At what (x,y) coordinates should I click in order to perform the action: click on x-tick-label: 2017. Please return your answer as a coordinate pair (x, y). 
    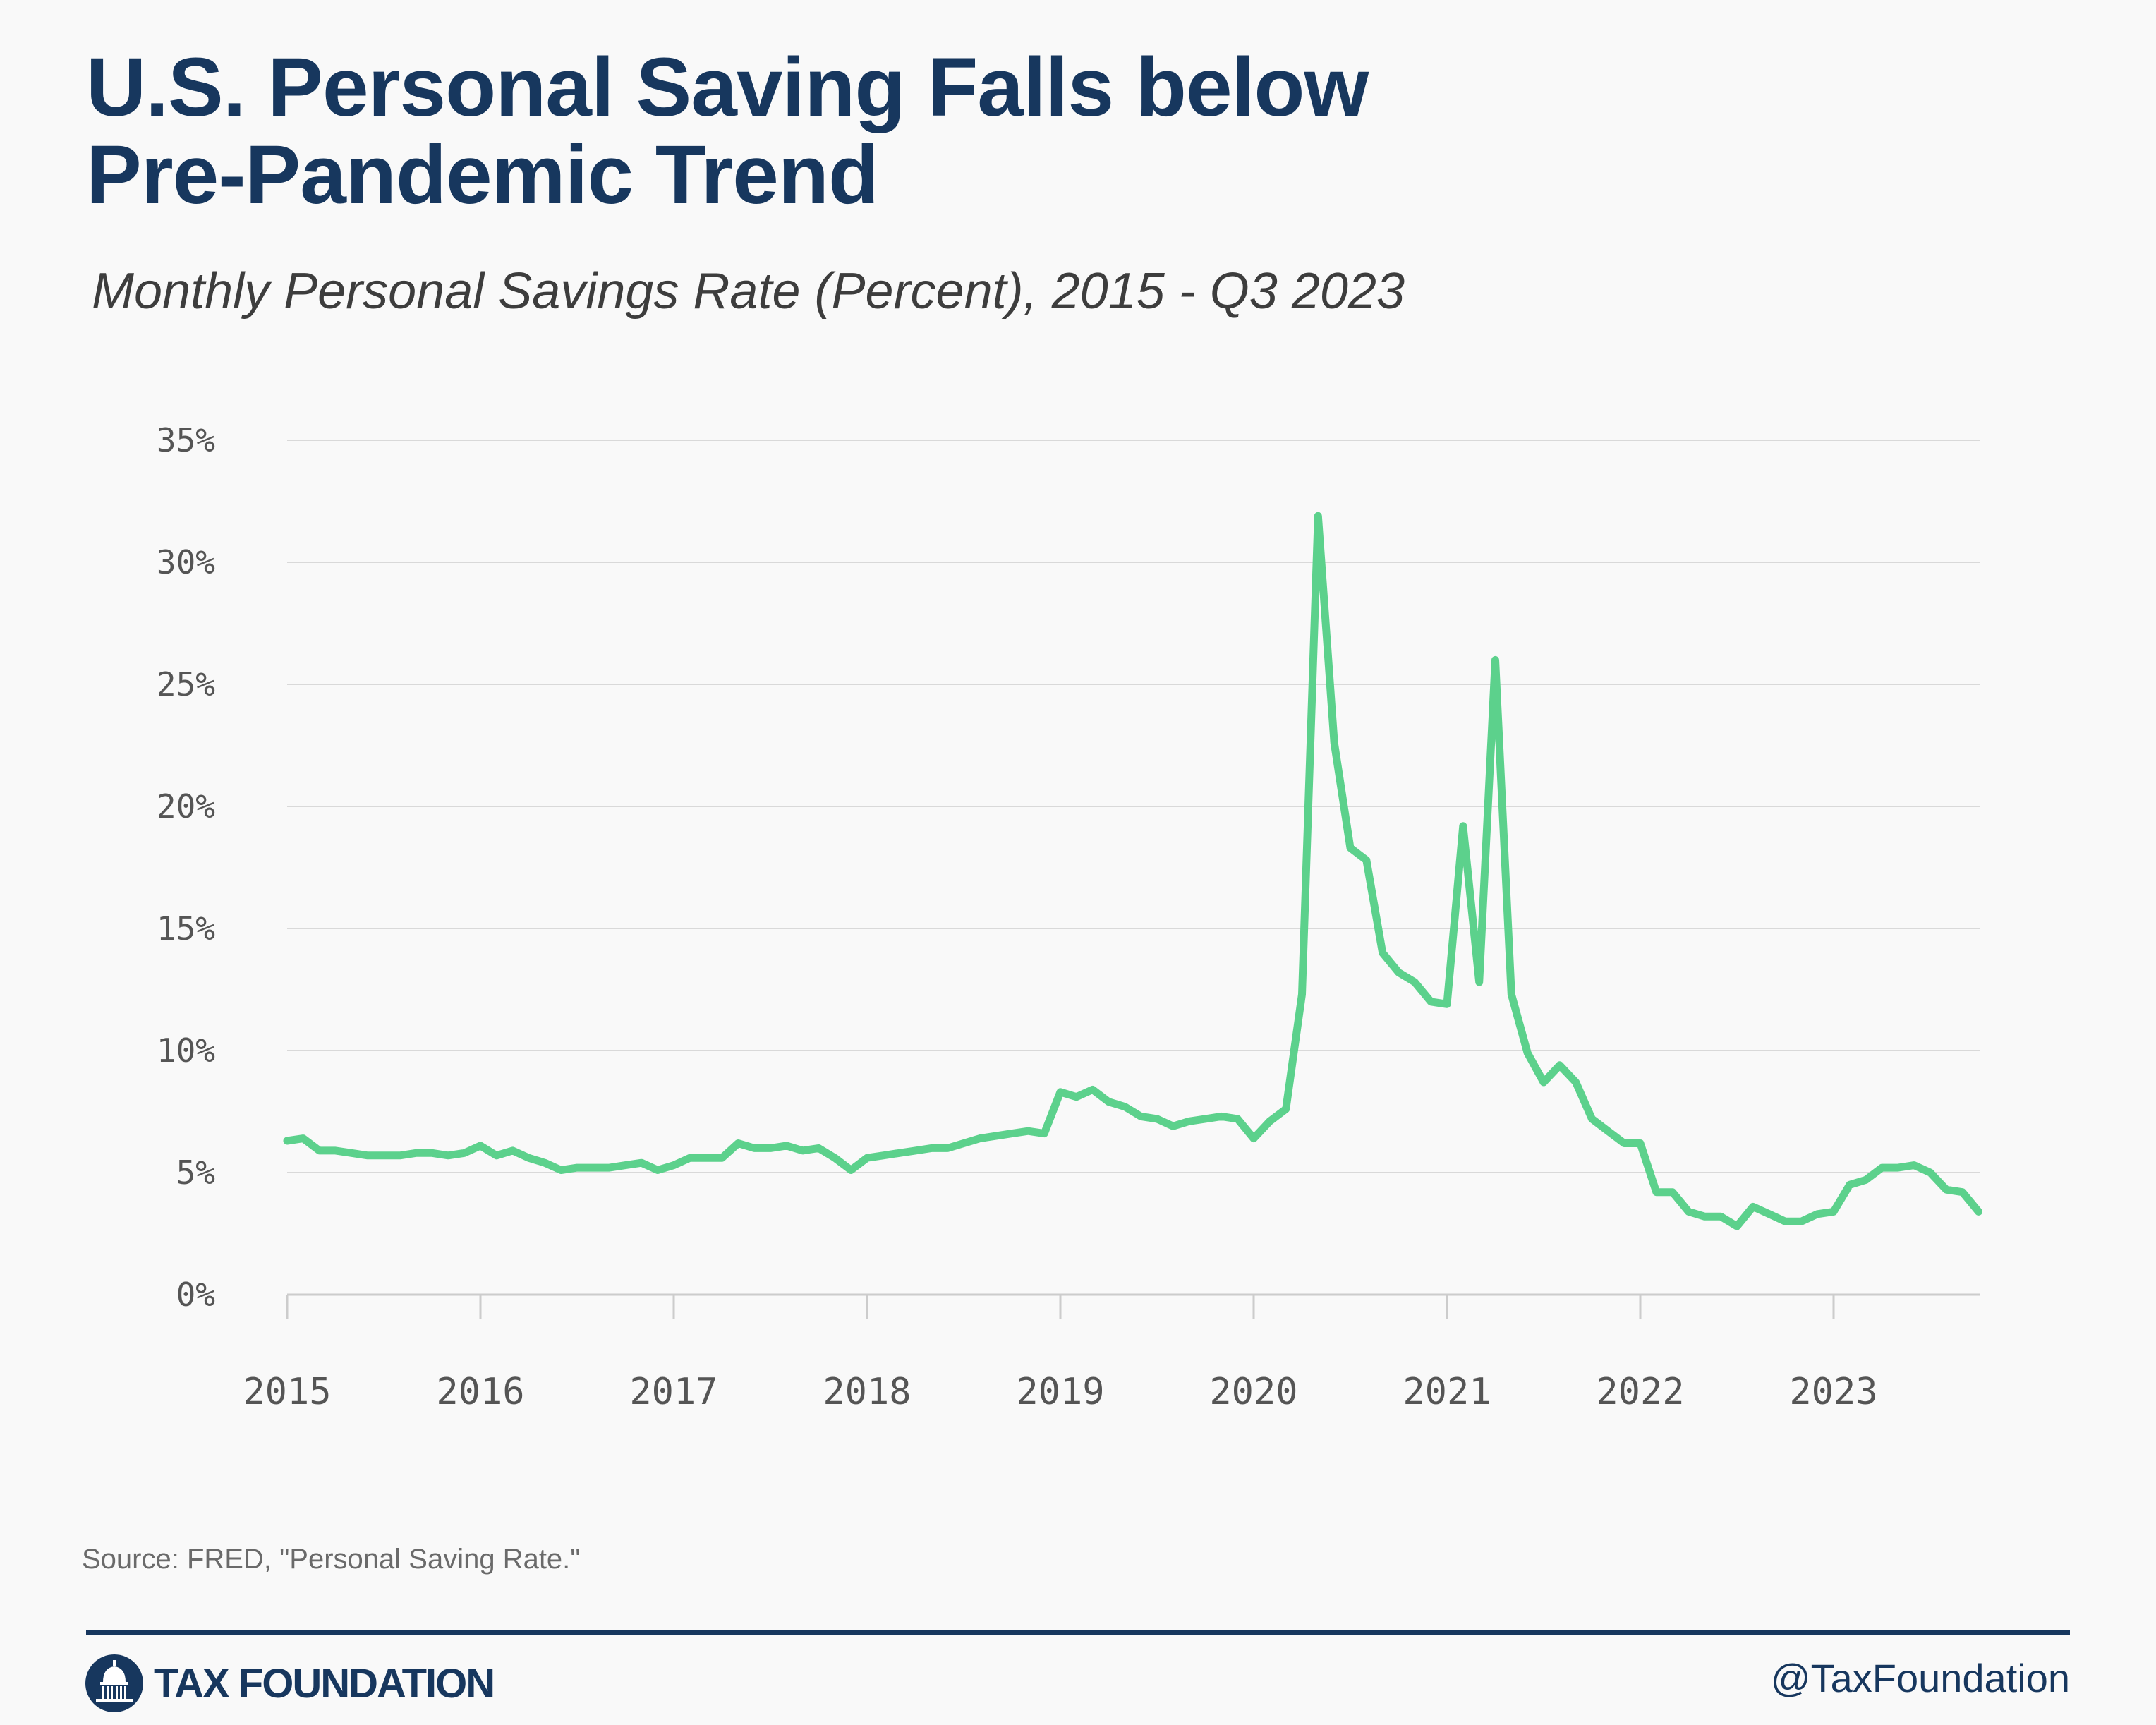
    Looking at the image, I should click on (673, 1392).